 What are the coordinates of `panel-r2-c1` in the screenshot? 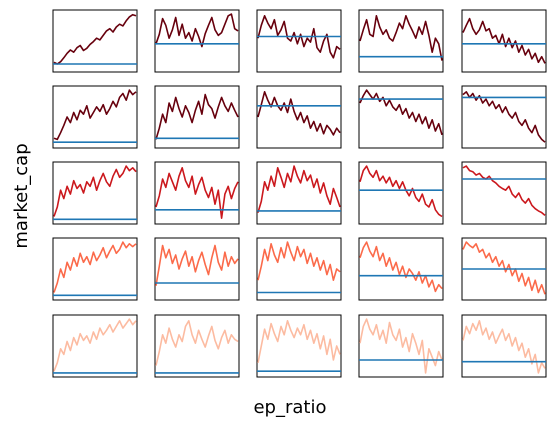 It's located at (95, 117).